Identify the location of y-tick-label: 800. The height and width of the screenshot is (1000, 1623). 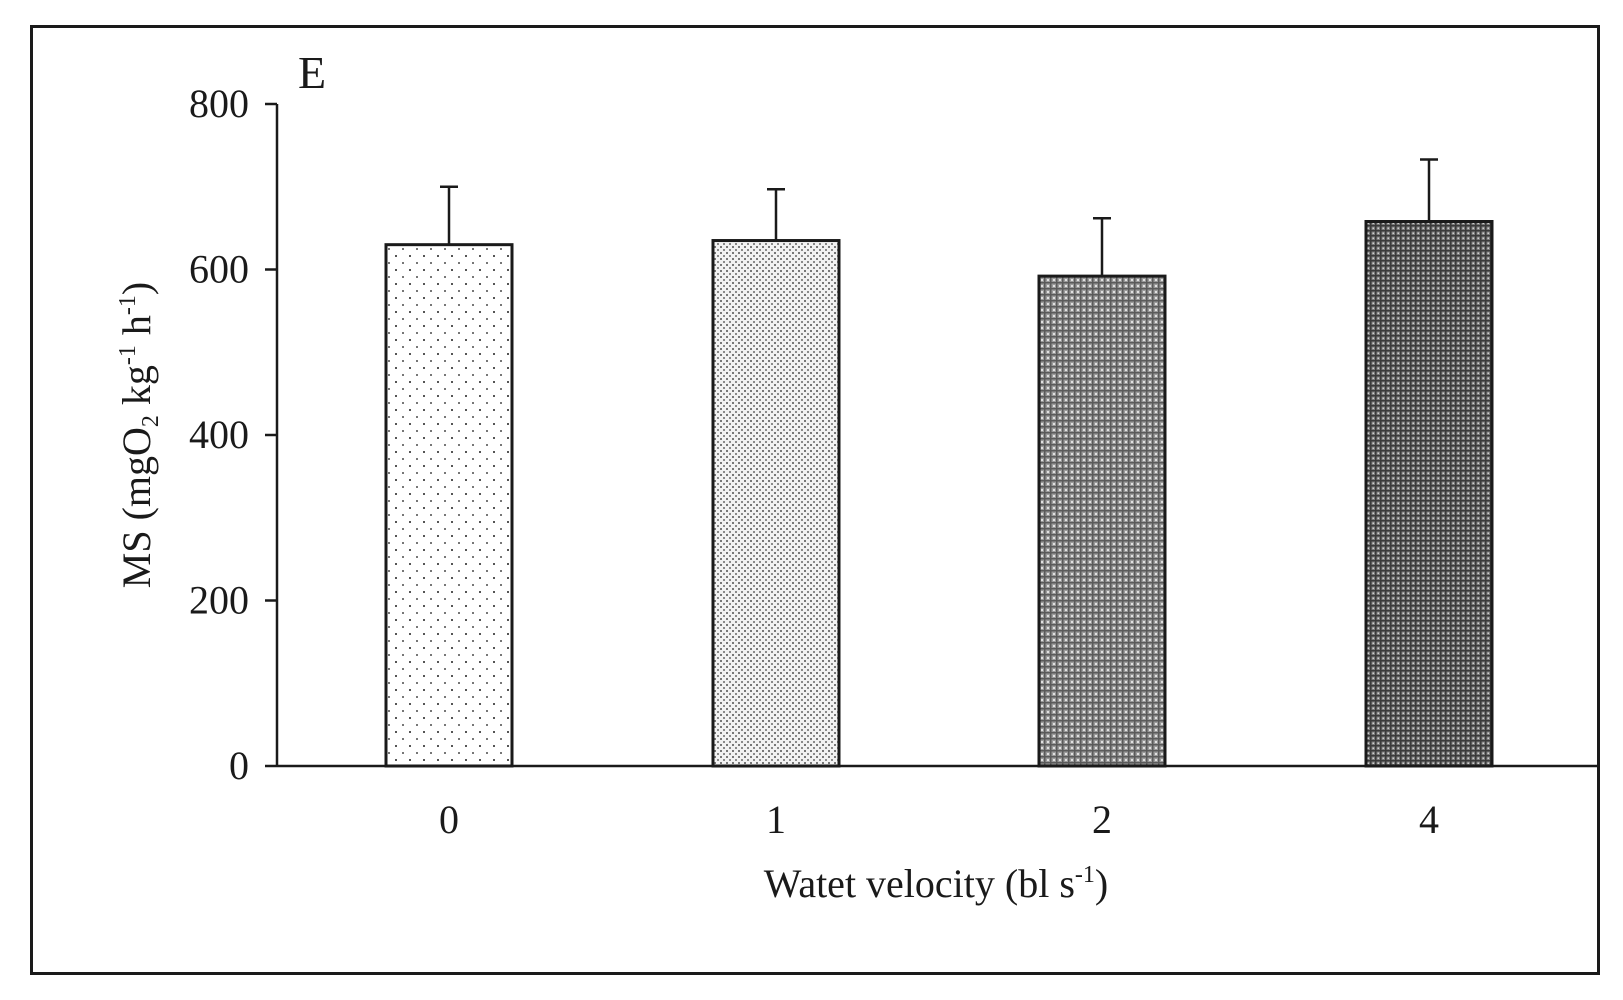
(219, 103).